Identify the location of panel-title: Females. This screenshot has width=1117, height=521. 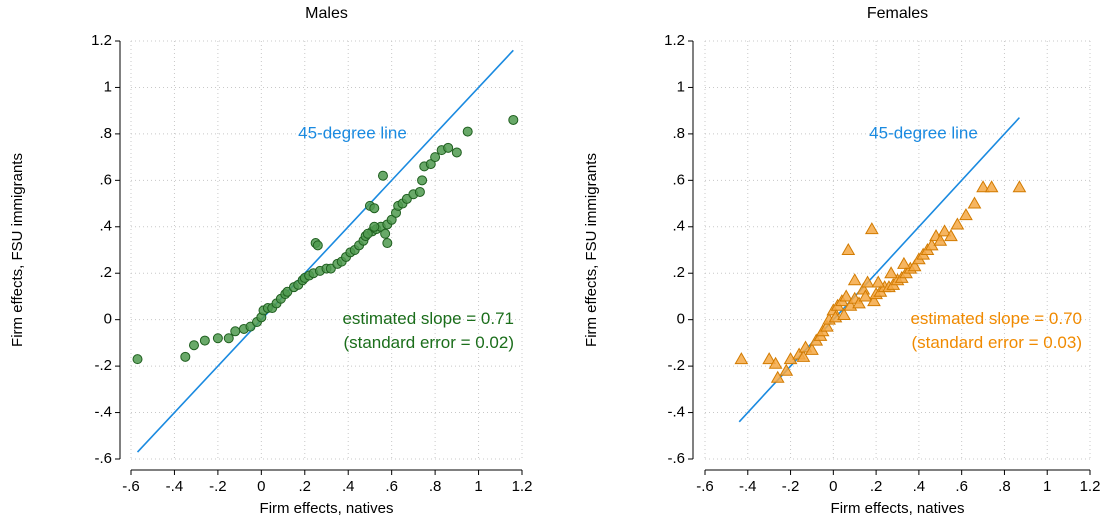
(897, 13).